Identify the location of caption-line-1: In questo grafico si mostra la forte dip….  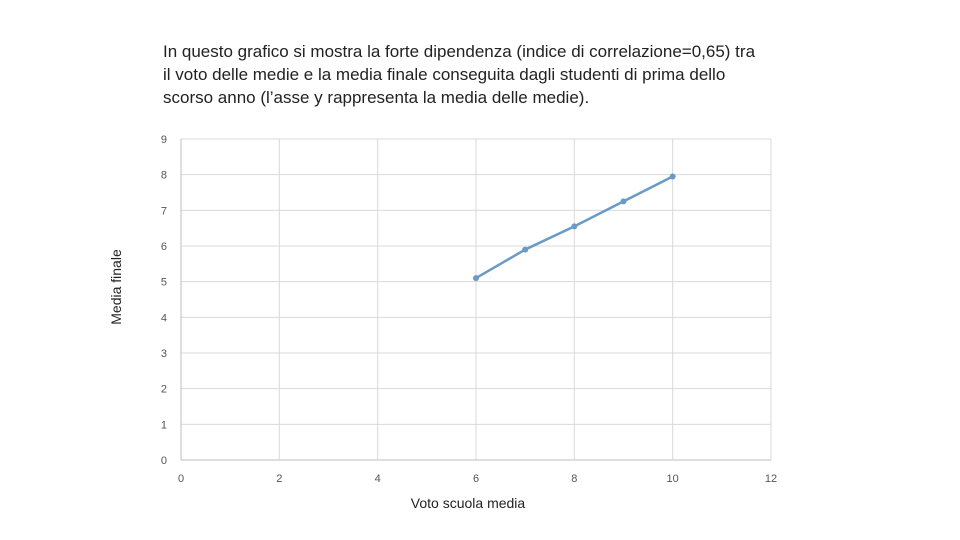
(459, 51).